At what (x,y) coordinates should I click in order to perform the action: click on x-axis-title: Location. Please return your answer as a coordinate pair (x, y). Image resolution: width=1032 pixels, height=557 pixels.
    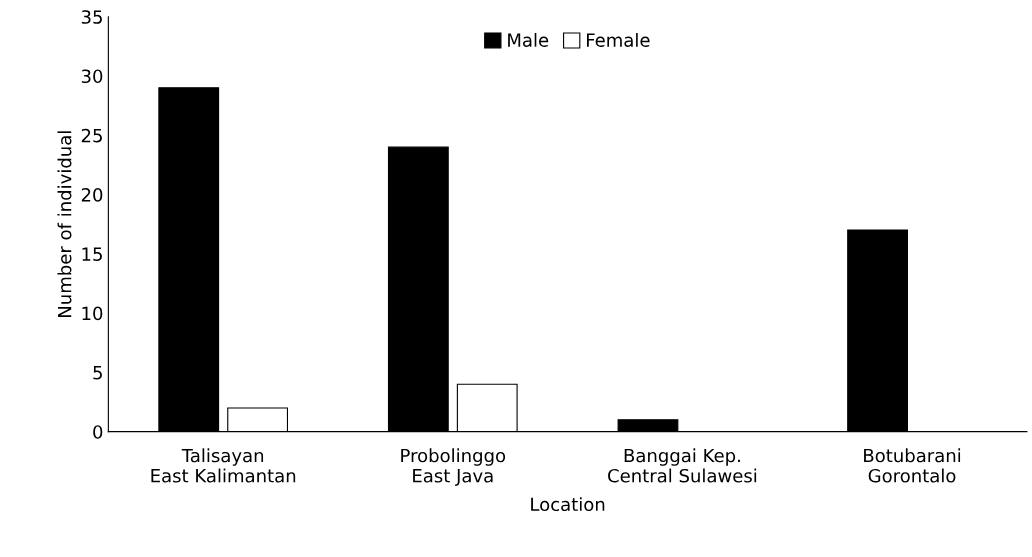
    Looking at the image, I should click on (568, 504).